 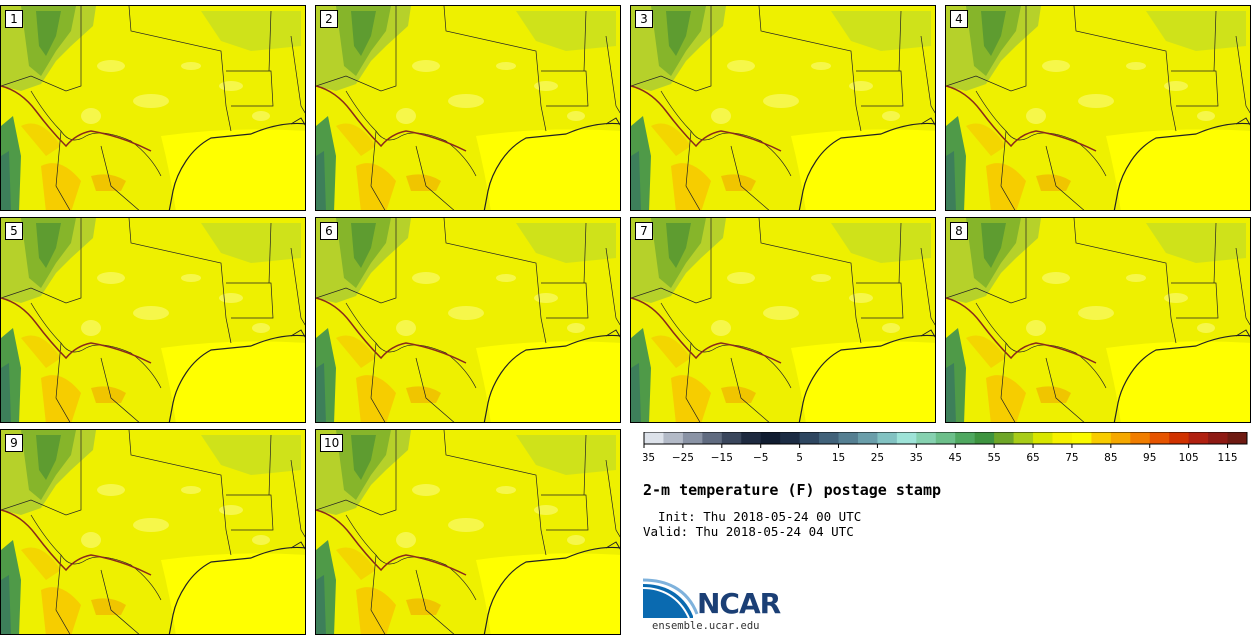 What do you see at coordinates (14, 19) in the screenshot?
I see `panel-number-label: 1` at bounding box center [14, 19].